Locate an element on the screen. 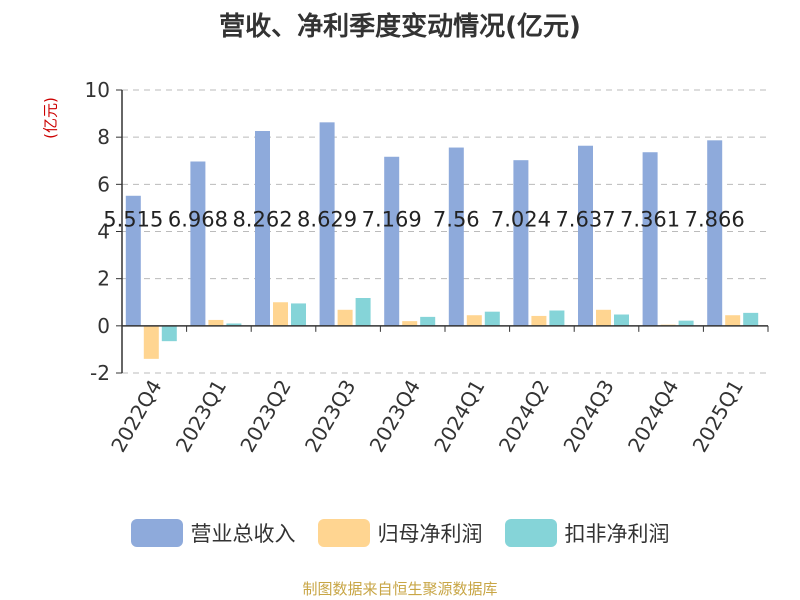 This screenshot has width=800, height=600. data-label-revenue-2023Q1: 6.968 is located at coordinates (198, 220).